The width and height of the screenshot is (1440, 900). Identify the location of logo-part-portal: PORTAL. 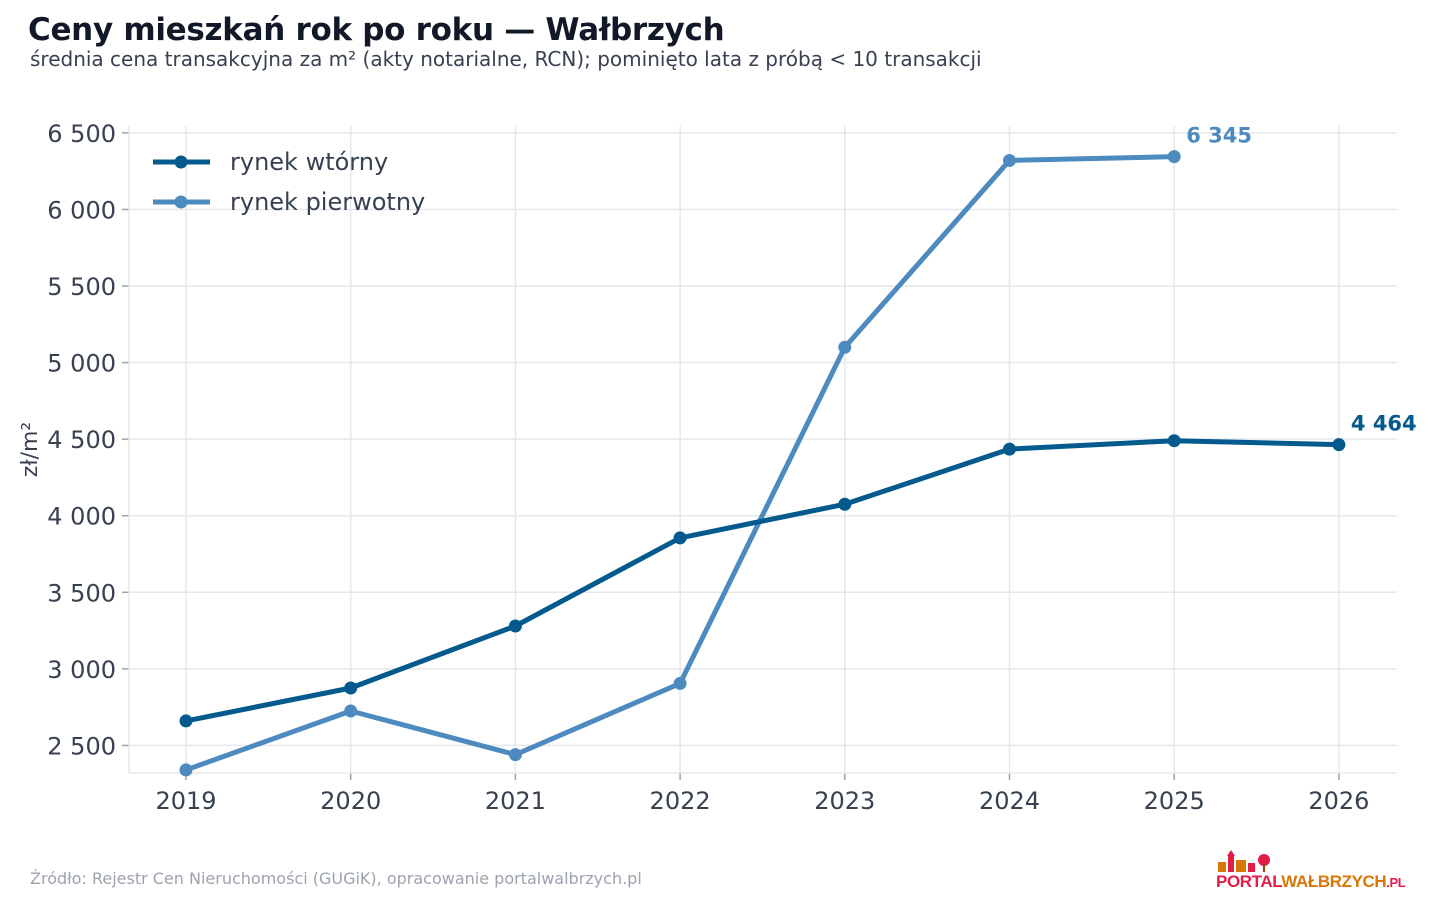
(1249, 881).